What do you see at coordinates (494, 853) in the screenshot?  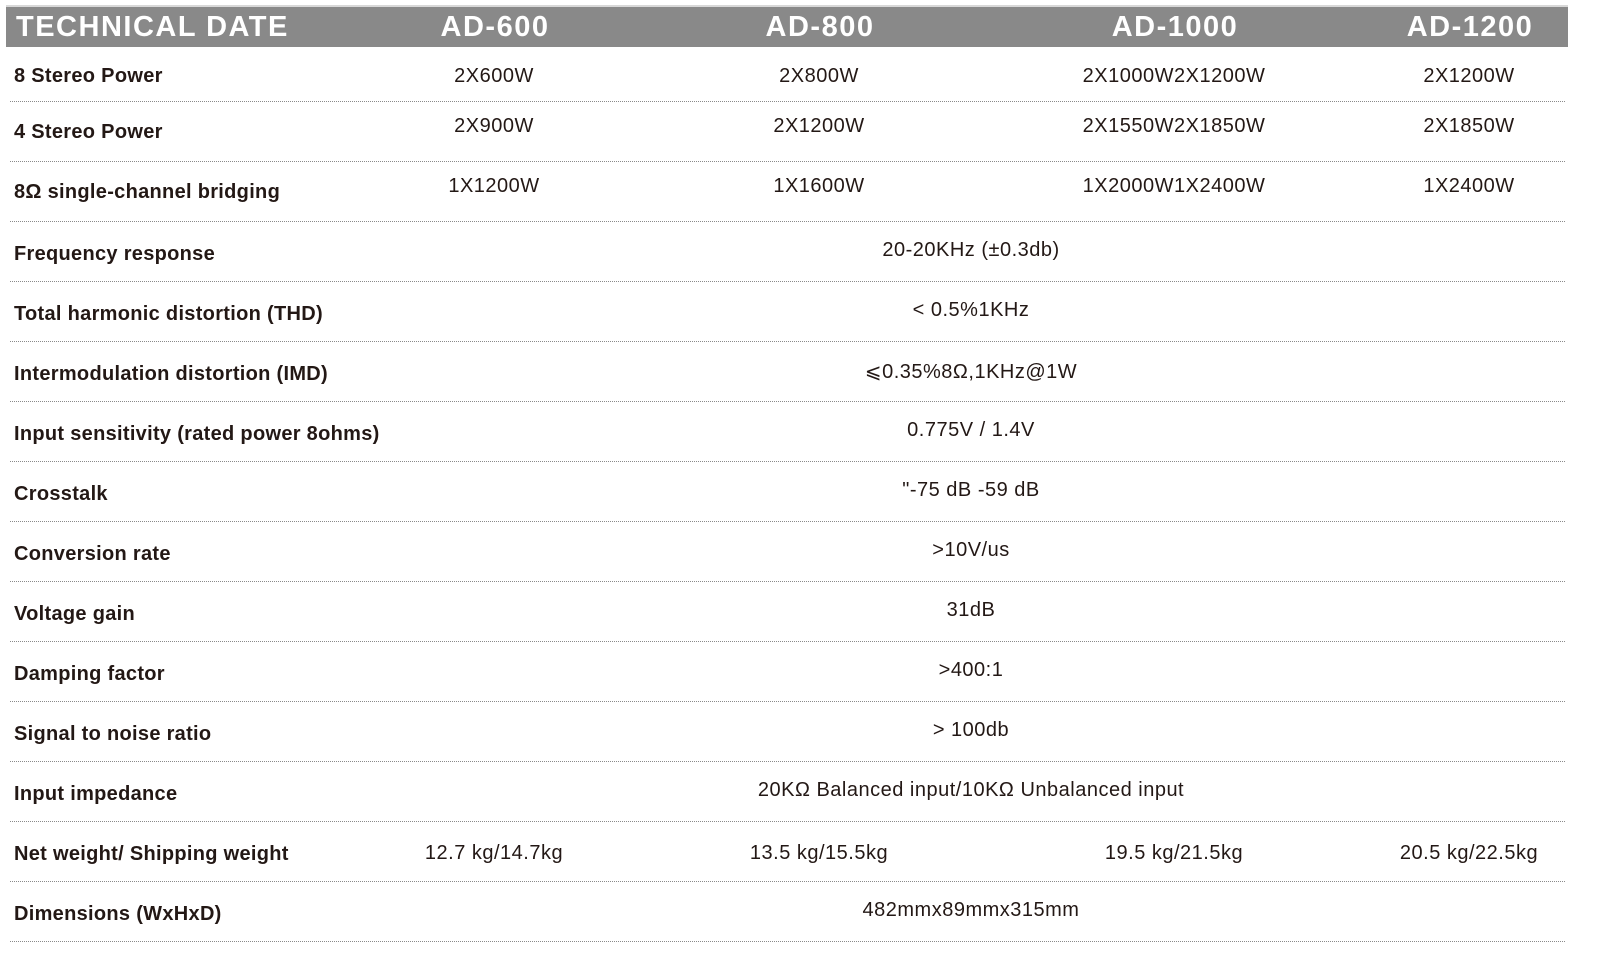 I see `cell-value: 12.7 kg/14.7kg` at bounding box center [494, 853].